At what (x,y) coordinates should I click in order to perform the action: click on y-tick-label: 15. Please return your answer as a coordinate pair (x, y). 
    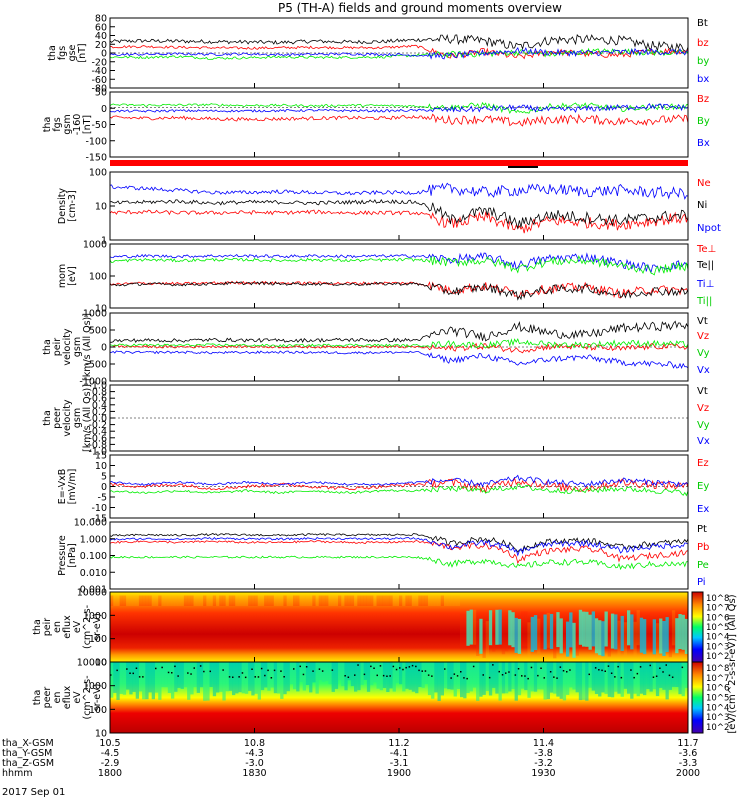
    Looking at the image, I should click on (101, 456).